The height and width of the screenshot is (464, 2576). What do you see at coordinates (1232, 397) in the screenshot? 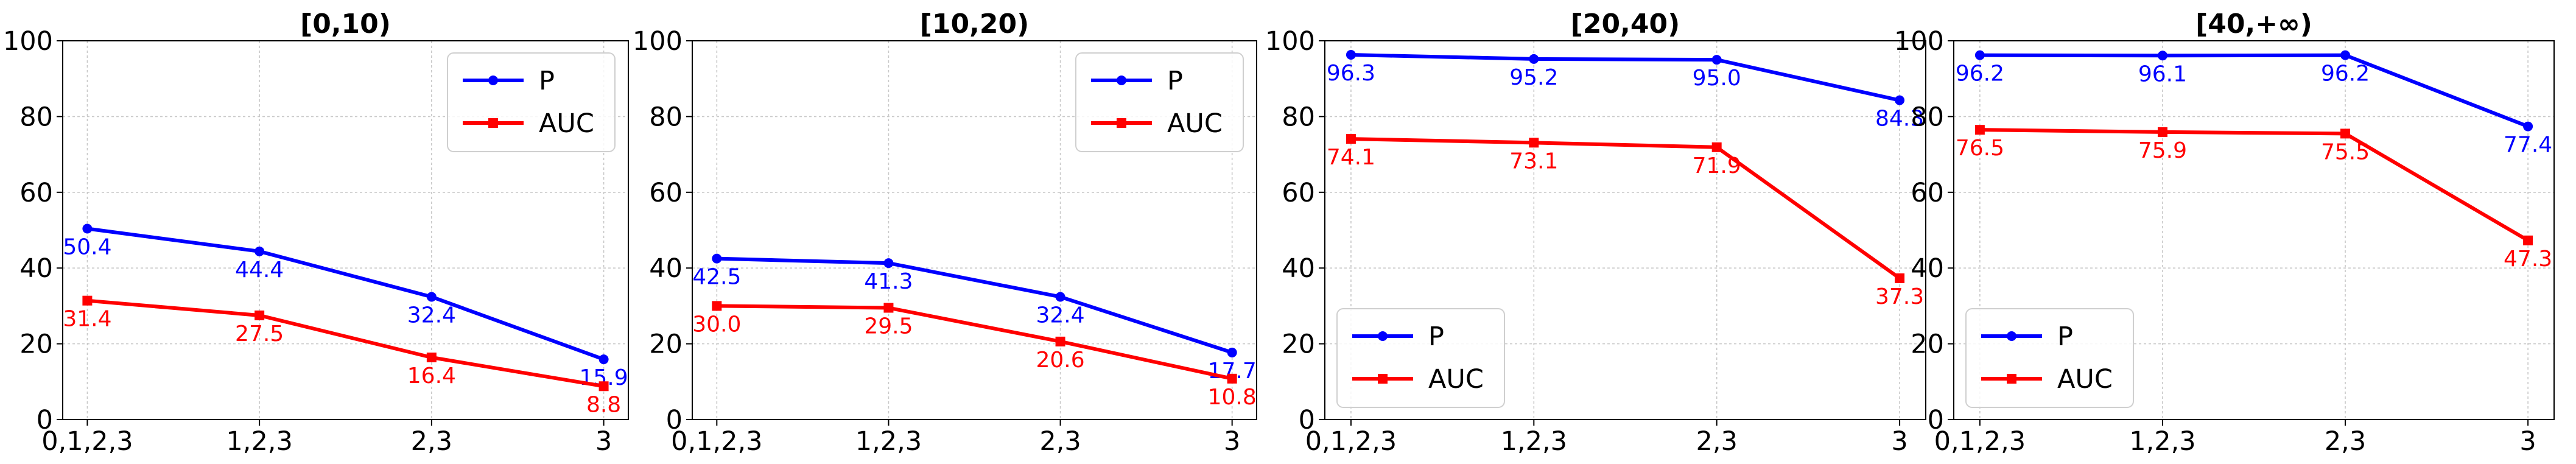
I see `data-label: 10.8` at bounding box center [1232, 397].